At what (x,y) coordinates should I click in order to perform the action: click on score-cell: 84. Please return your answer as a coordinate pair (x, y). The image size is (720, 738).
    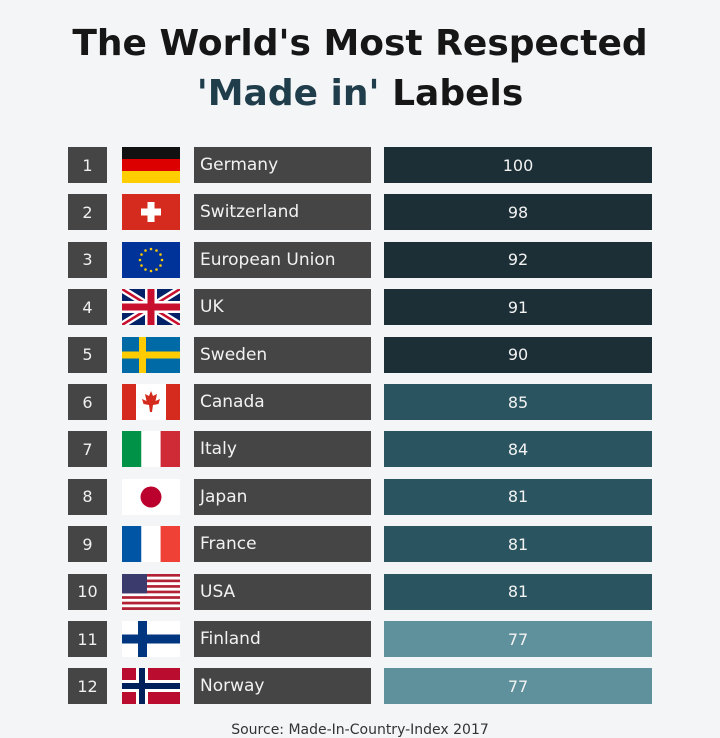
    Looking at the image, I should click on (518, 449).